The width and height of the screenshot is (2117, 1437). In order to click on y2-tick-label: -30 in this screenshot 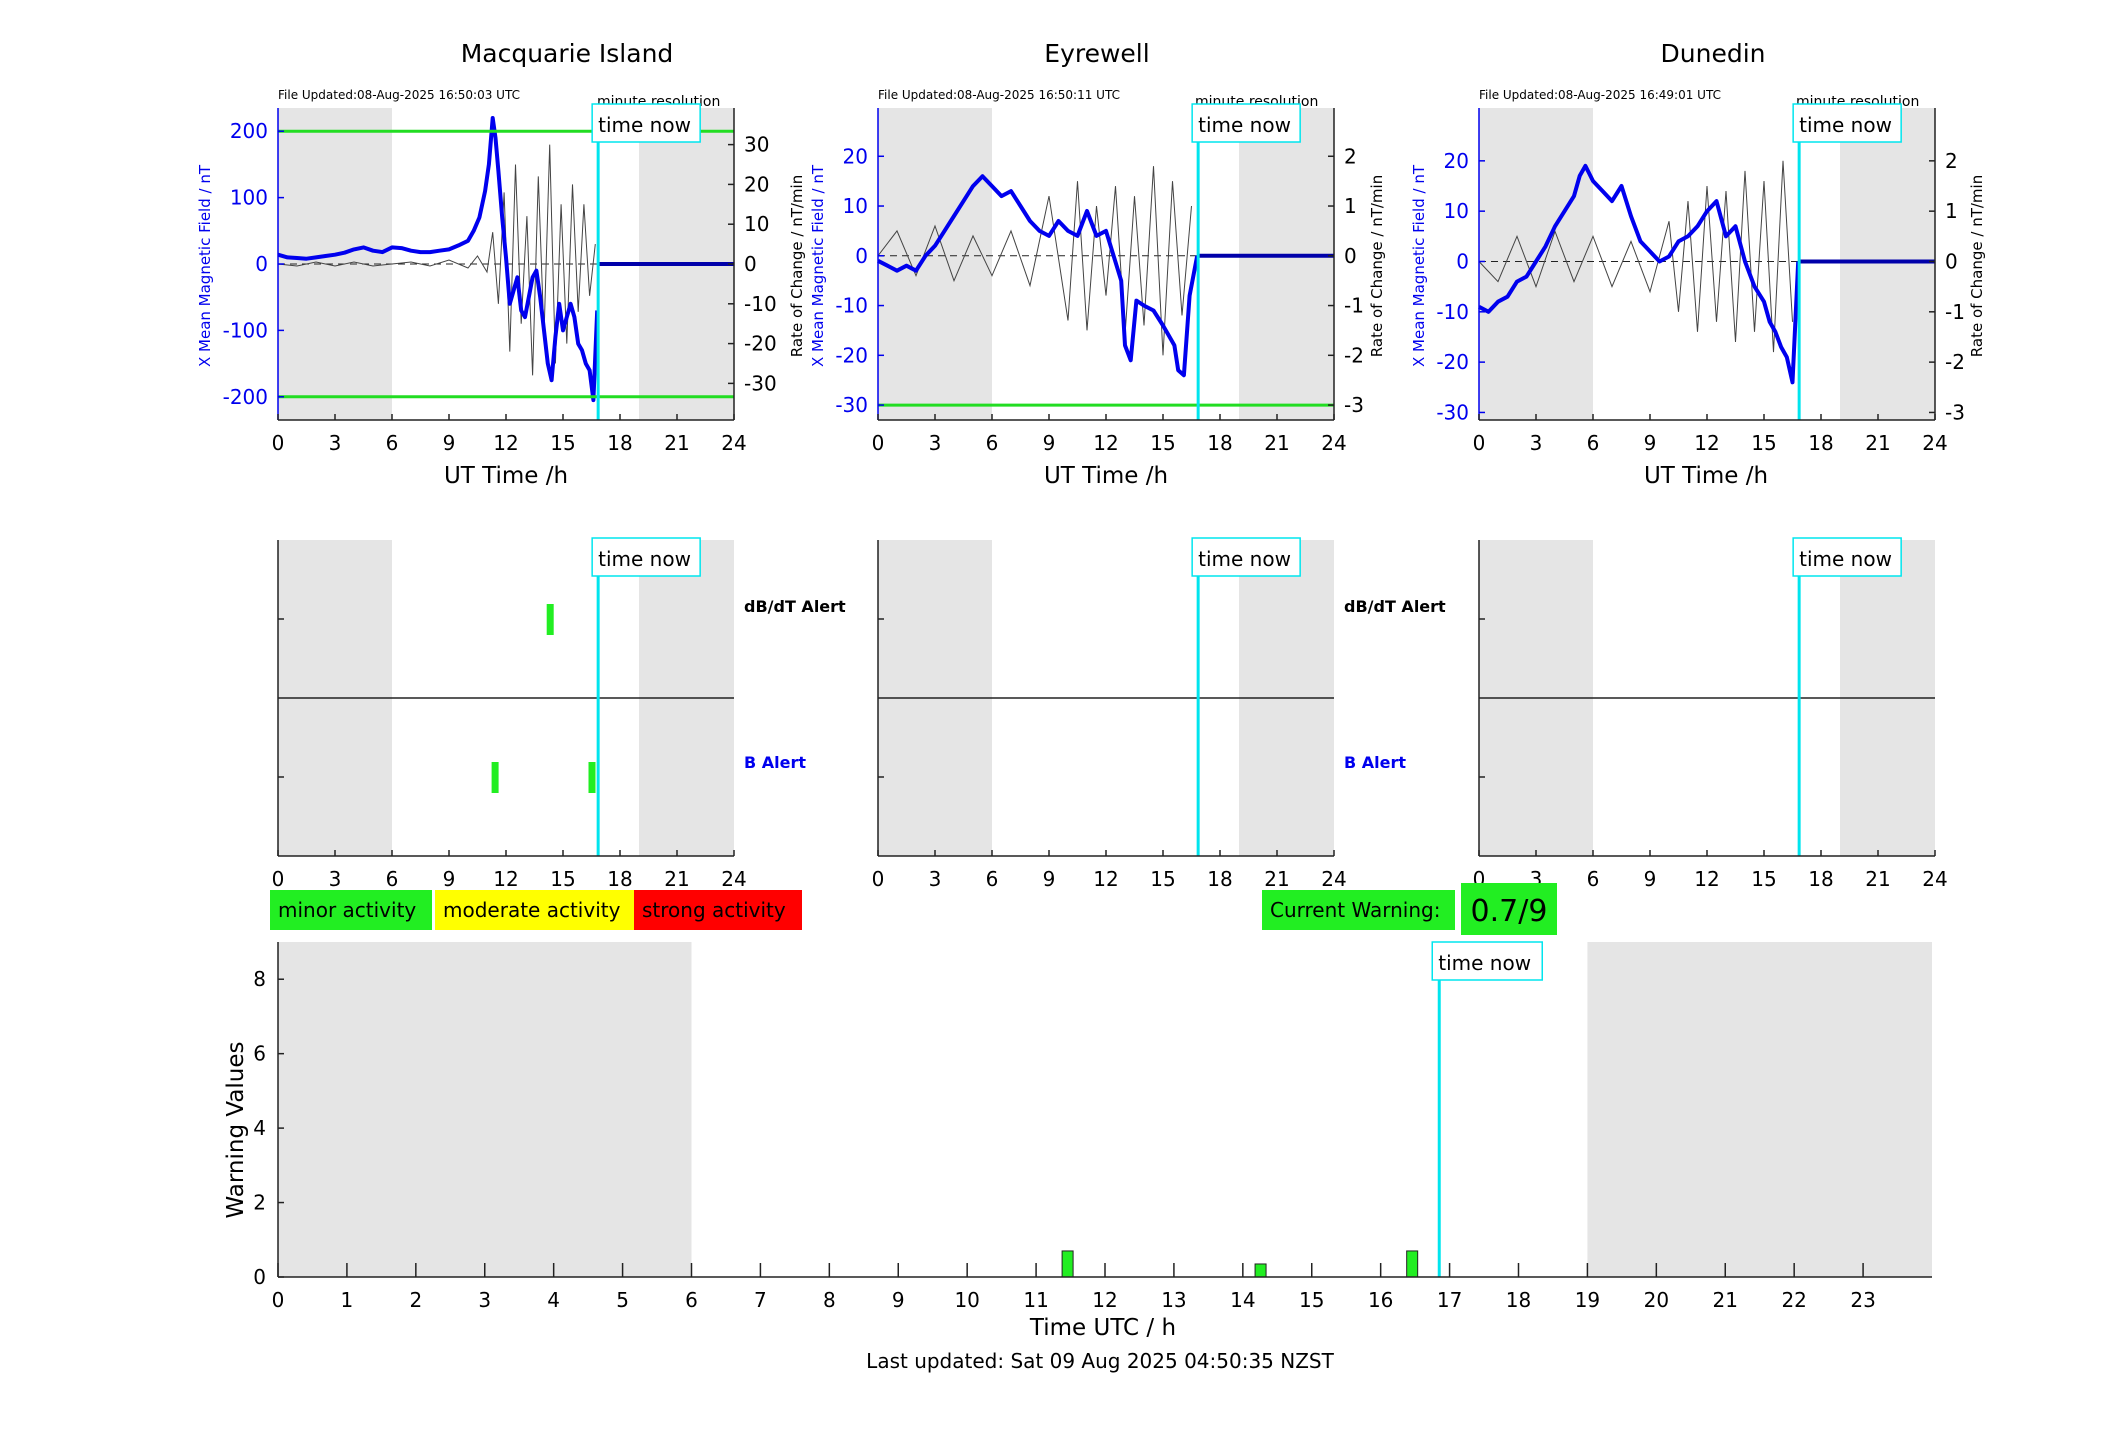, I will do `click(760, 383)`.